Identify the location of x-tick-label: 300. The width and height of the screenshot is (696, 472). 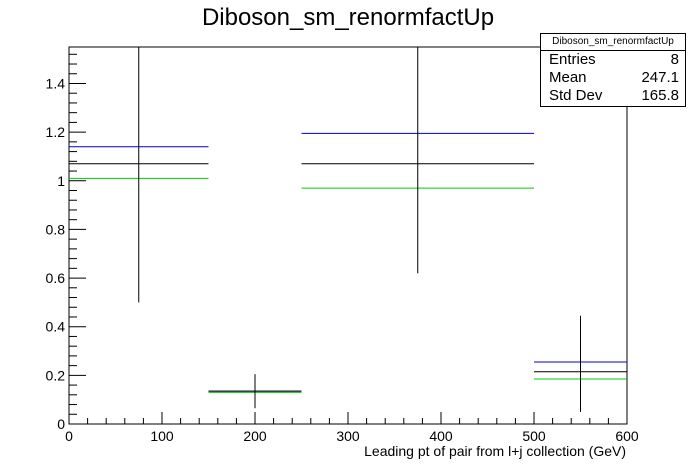
(348, 436).